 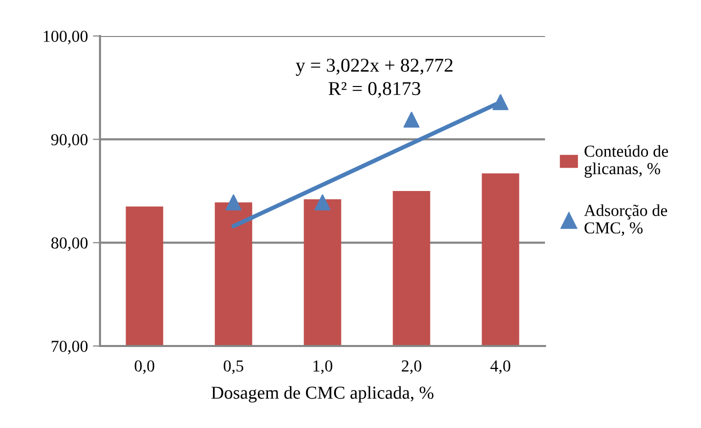 What do you see at coordinates (234, 367) in the screenshot?
I see `x-tick-label: 0,5` at bounding box center [234, 367].